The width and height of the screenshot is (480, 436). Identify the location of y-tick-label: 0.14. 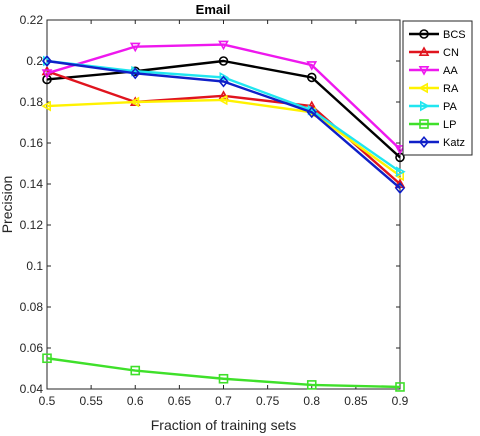
(32, 184).